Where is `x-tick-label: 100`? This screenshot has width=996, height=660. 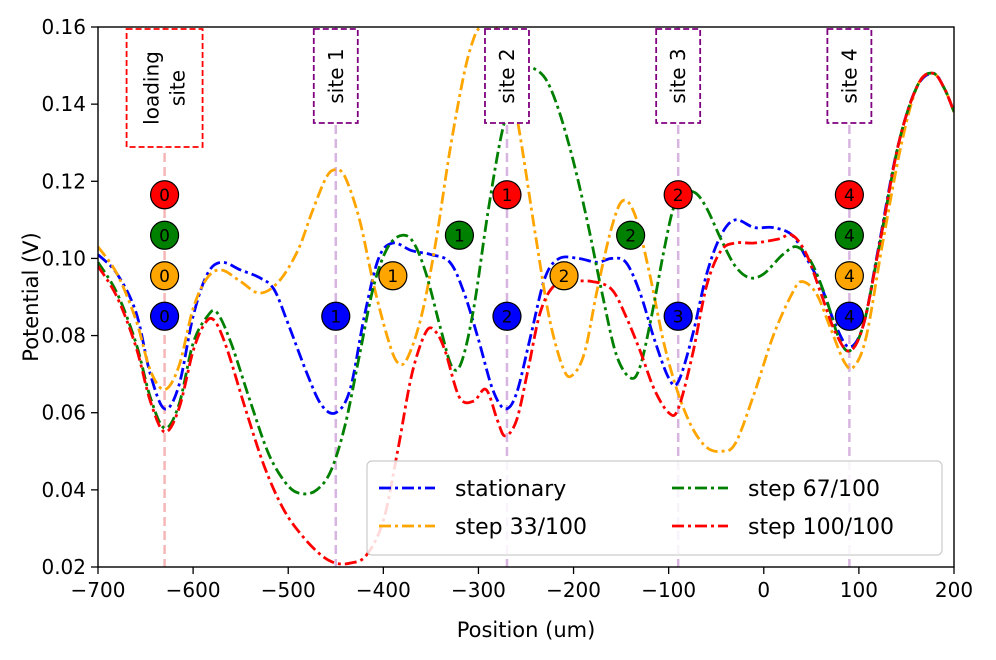
x-tick-label: 100 is located at coordinates (859, 590).